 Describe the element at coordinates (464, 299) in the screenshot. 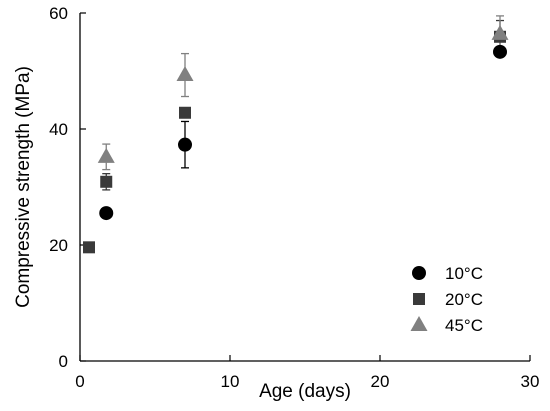

I see `legend-label-20-c: 20°C` at that location.